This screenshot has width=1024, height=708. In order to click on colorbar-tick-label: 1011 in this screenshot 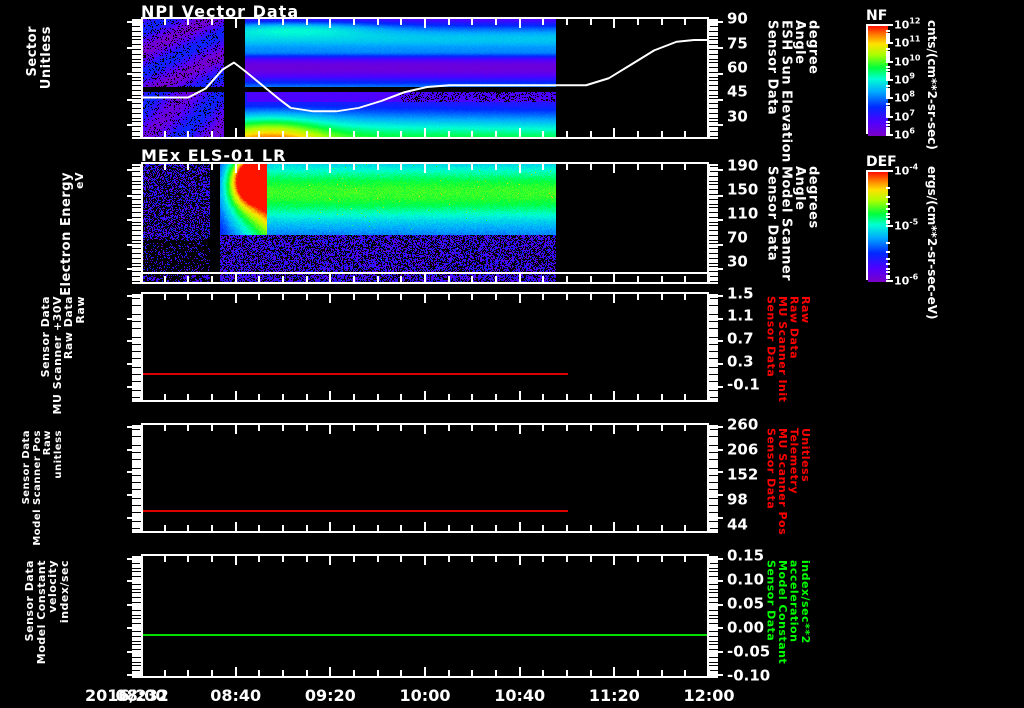, I will do `click(907, 42)`.